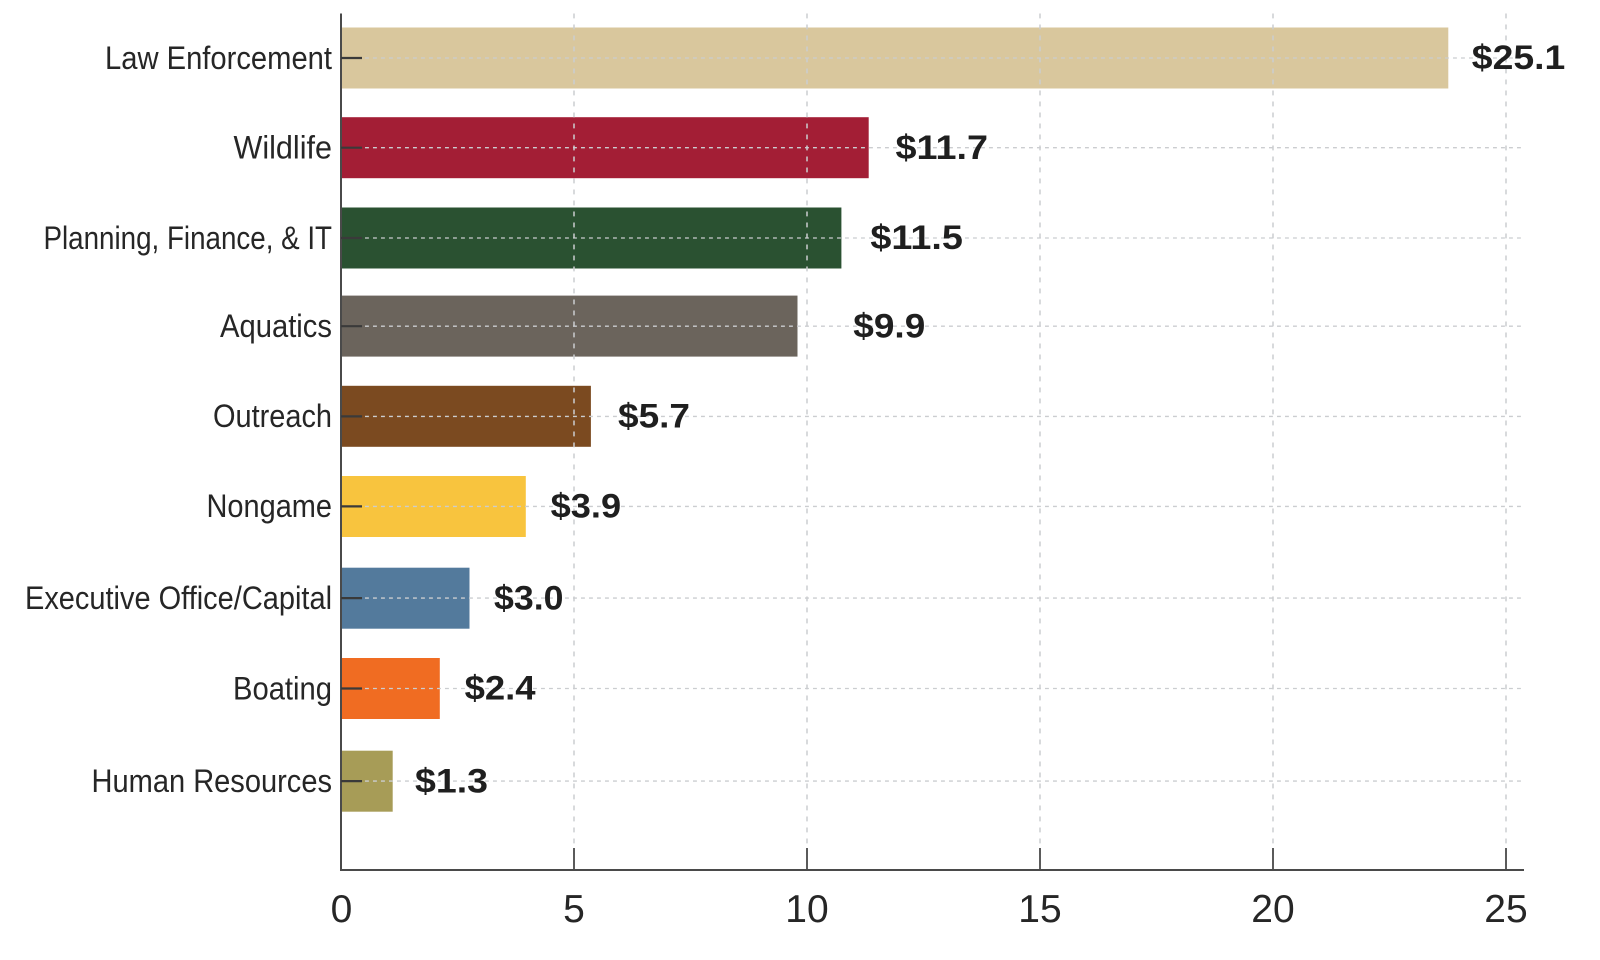 Image resolution: width=1600 pixels, height=960 pixels. What do you see at coordinates (586, 507) in the screenshot?
I see `svg-text: $3.9` at bounding box center [586, 507].